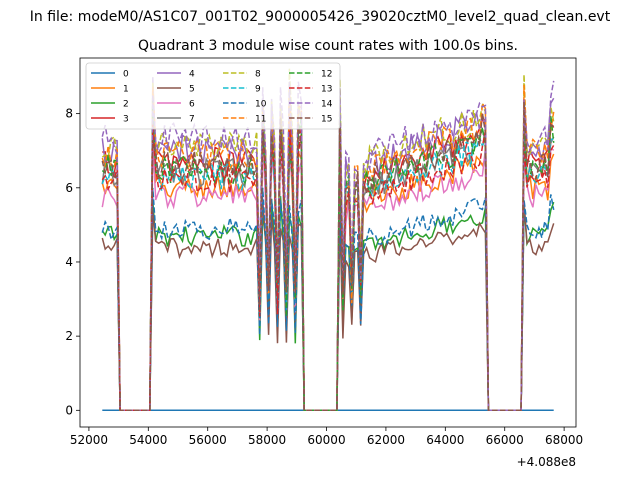 The height and width of the screenshot is (480, 640). What do you see at coordinates (126, 120) in the screenshot?
I see `legend-label: 3` at bounding box center [126, 120].